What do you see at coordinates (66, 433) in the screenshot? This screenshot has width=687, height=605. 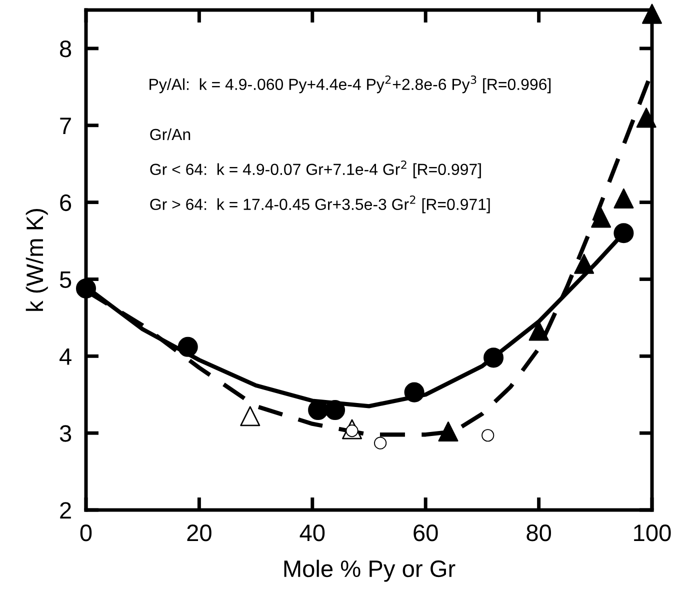 I see `y-tick-label: 3` at bounding box center [66, 433].